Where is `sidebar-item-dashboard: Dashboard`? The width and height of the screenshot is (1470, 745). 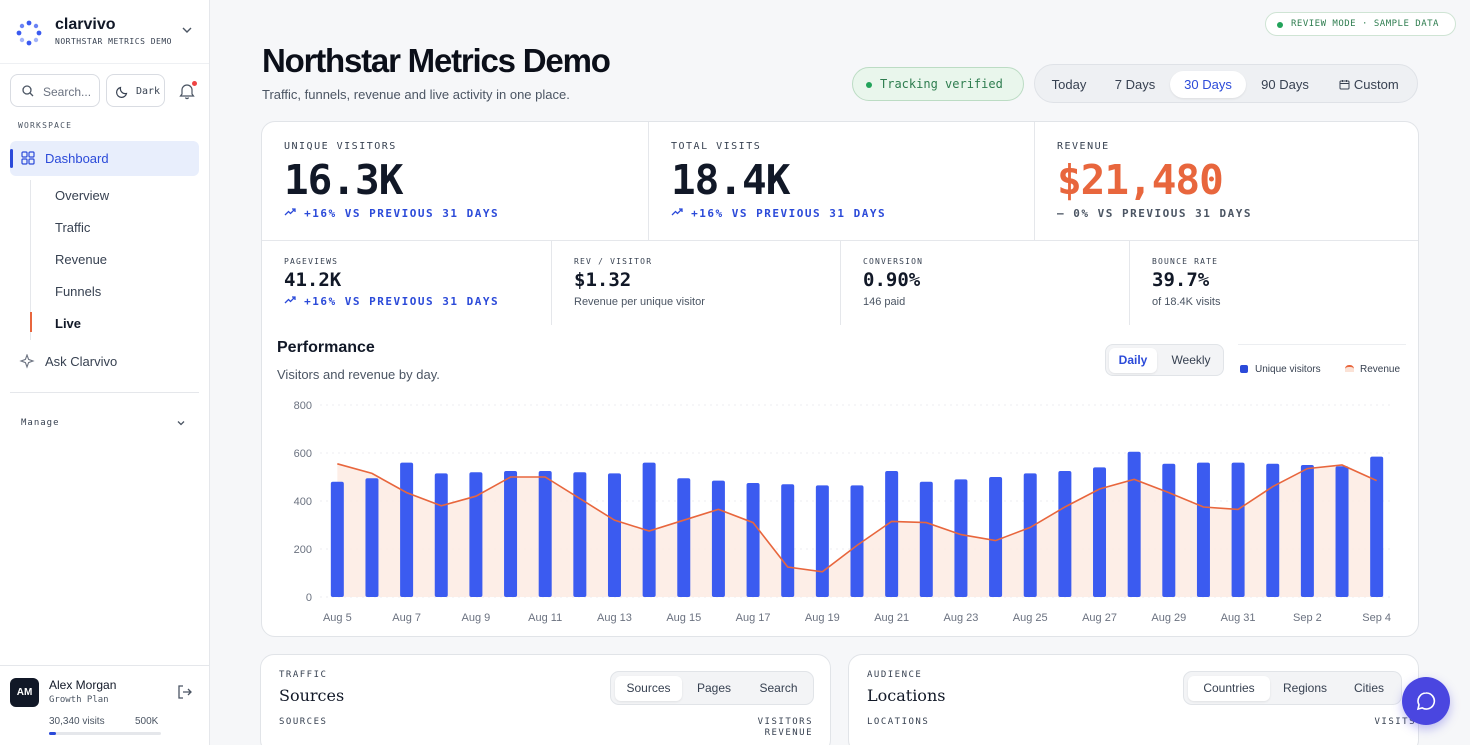
sidebar-item-dashboard: Dashboard is located at coordinates (104, 158).